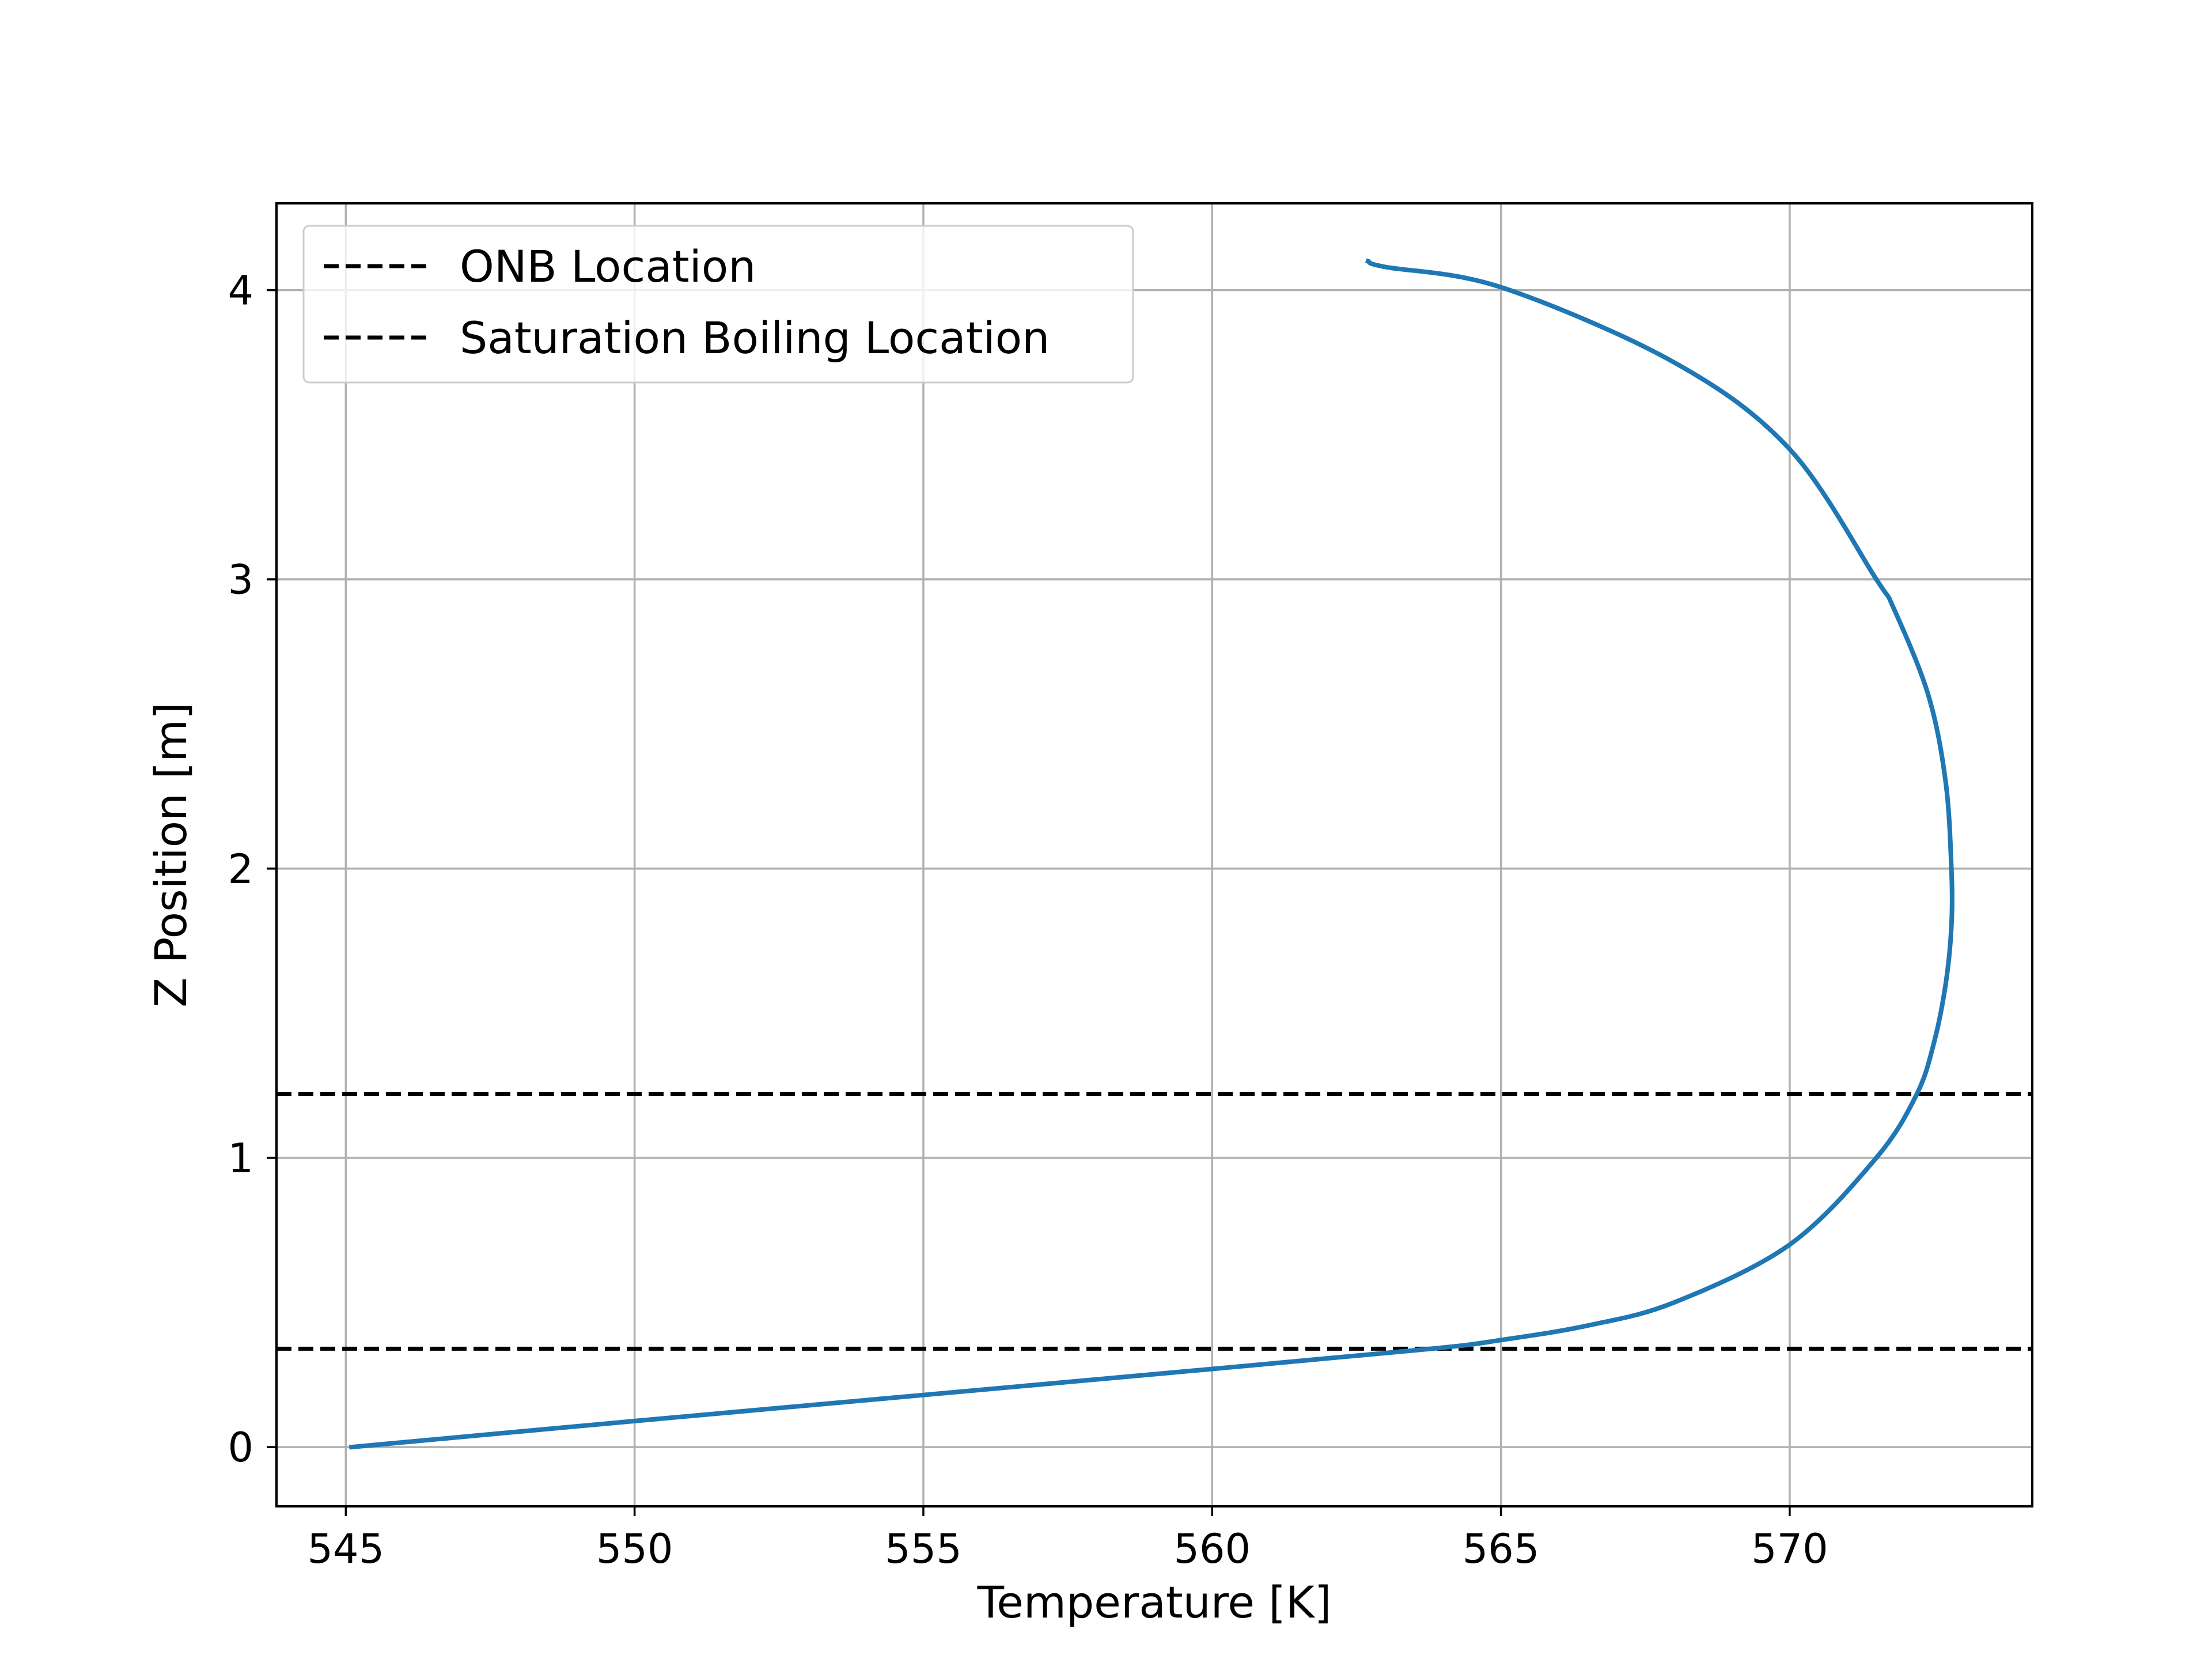  Describe the element at coordinates (1501, 1549) in the screenshot. I see `x-tick-label: 565` at that location.